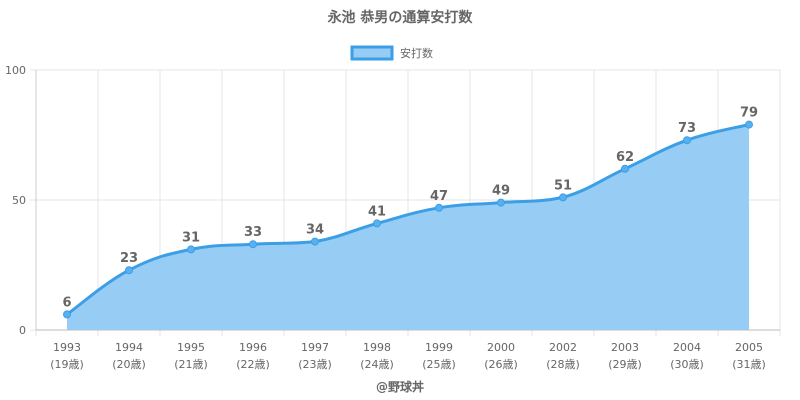  What do you see at coordinates (439, 196) in the screenshot?
I see `data-label: 47` at bounding box center [439, 196].